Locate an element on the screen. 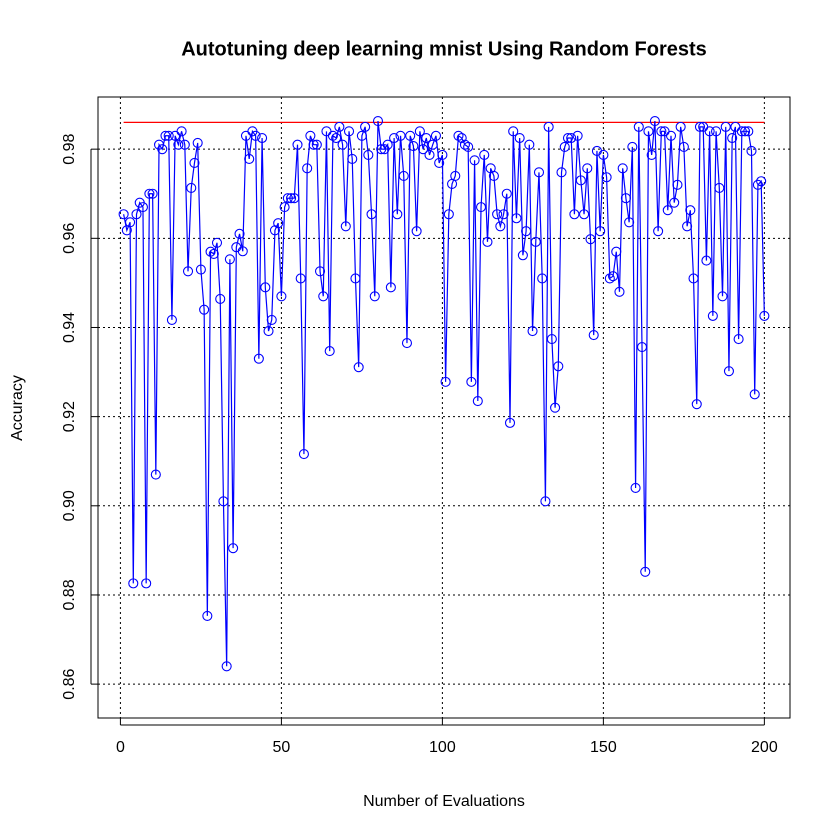 The height and width of the screenshot is (840, 840). y-tick-label: 0.96 is located at coordinates (69, 238).